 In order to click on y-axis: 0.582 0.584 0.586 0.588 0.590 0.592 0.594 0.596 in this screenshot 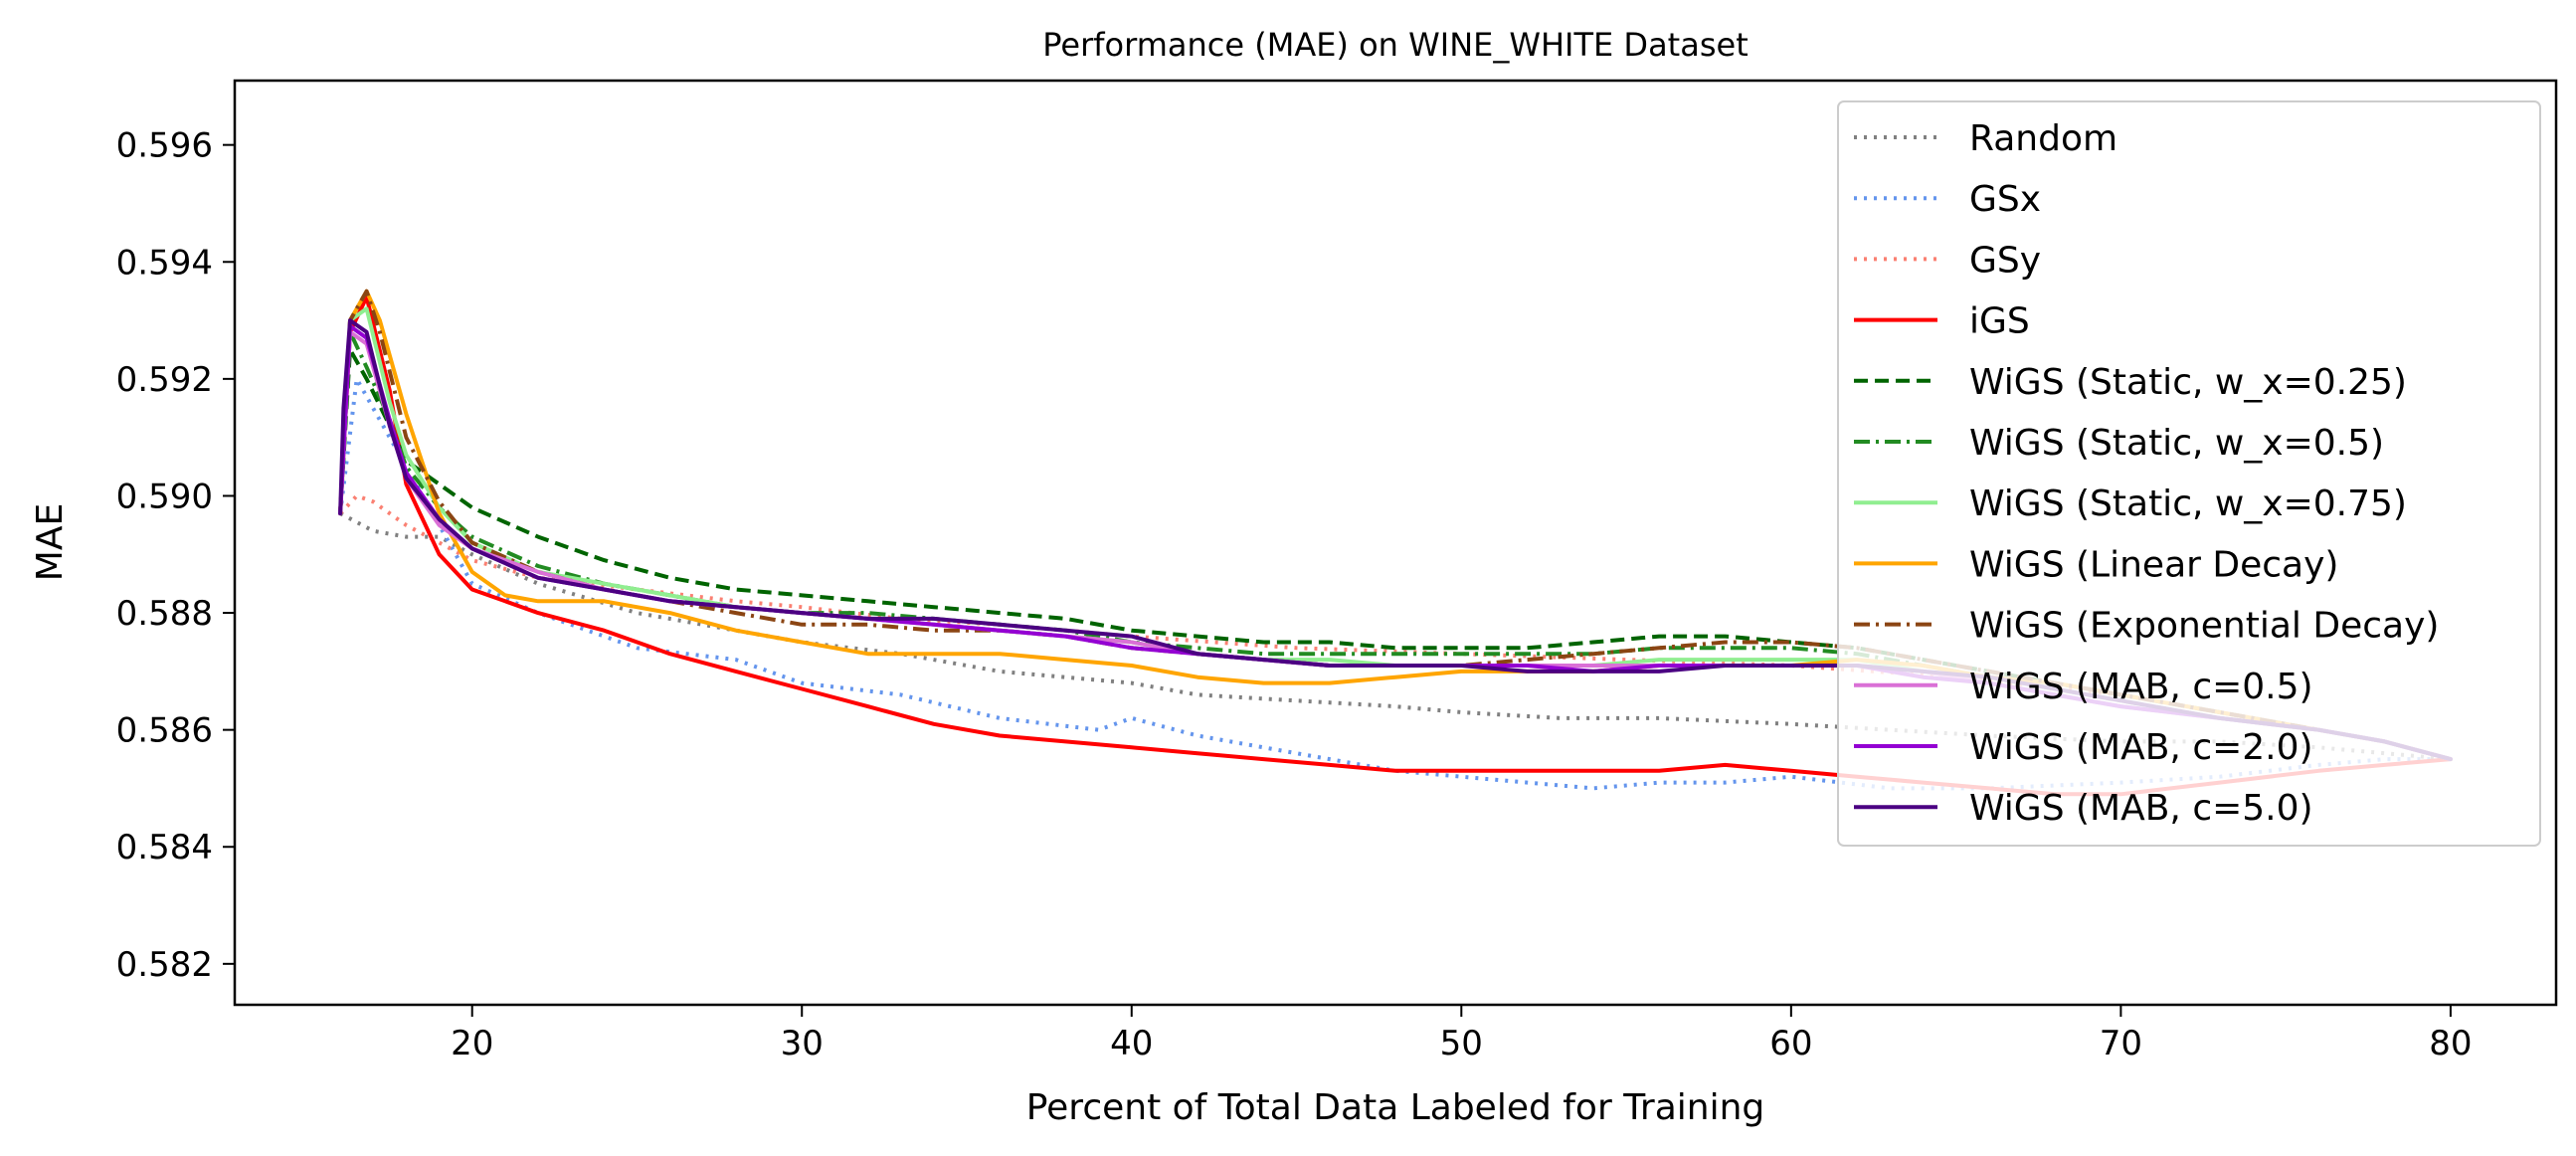, I will do `click(175, 555)`.